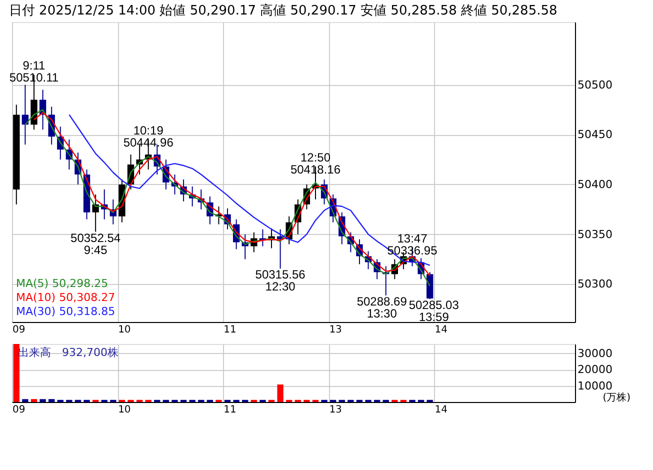 The height and width of the screenshot is (470, 653). What do you see at coordinates (595, 353) in the screenshot?
I see `y-tick-label: 30000` at bounding box center [595, 353].